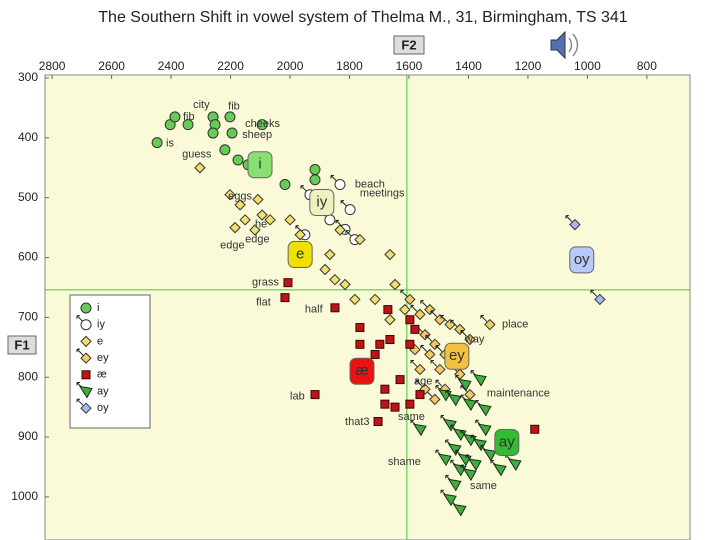 The width and height of the screenshot is (720, 540). Describe the element at coordinates (24, 496) in the screenshot. I see `y-tick-label: 1000` at that location.